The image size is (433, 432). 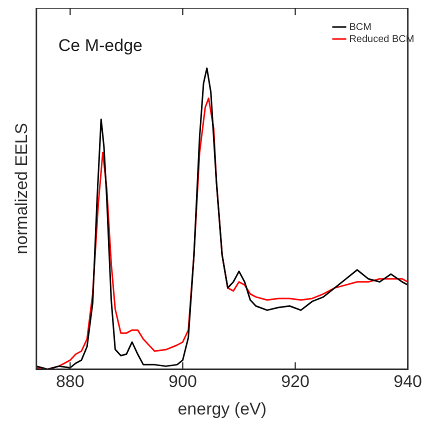 What do you see at coordinates (222, 408) in the screenshot?
I see `x-axis-title: energy (eV)` at bounding box center [222, 408].